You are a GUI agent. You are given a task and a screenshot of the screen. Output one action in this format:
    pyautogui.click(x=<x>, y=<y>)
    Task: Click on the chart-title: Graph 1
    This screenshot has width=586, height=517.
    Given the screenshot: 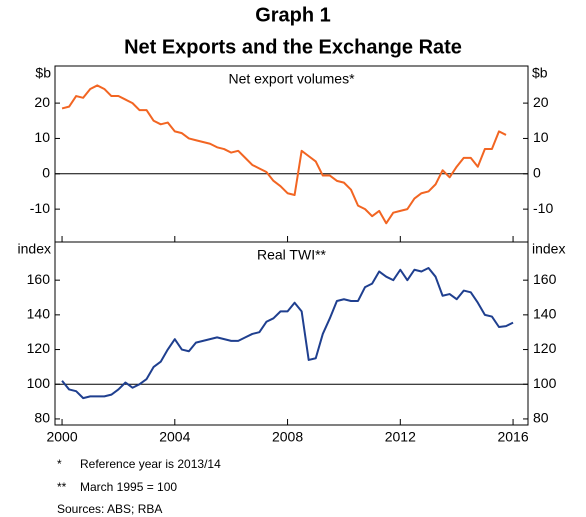 What is the action you would take?
    pyautogui.click(x=293, y=15)
    